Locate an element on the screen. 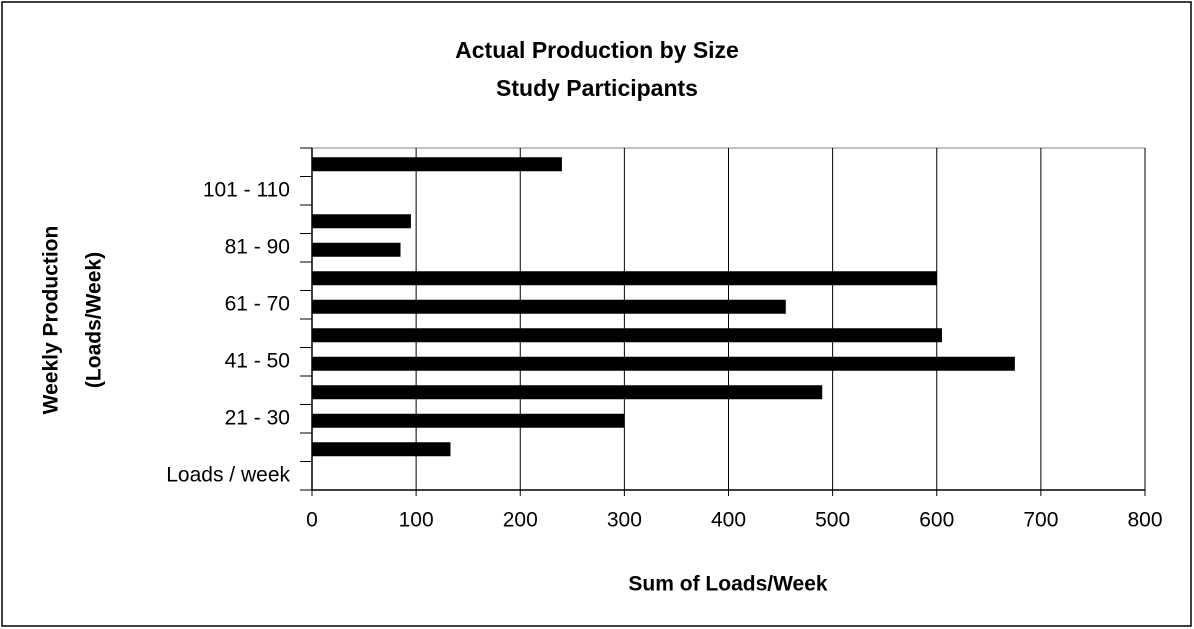 The width and height of the screenshot is (1194, 629). x-tick-label: 200 is located at coordinates (520, 520).